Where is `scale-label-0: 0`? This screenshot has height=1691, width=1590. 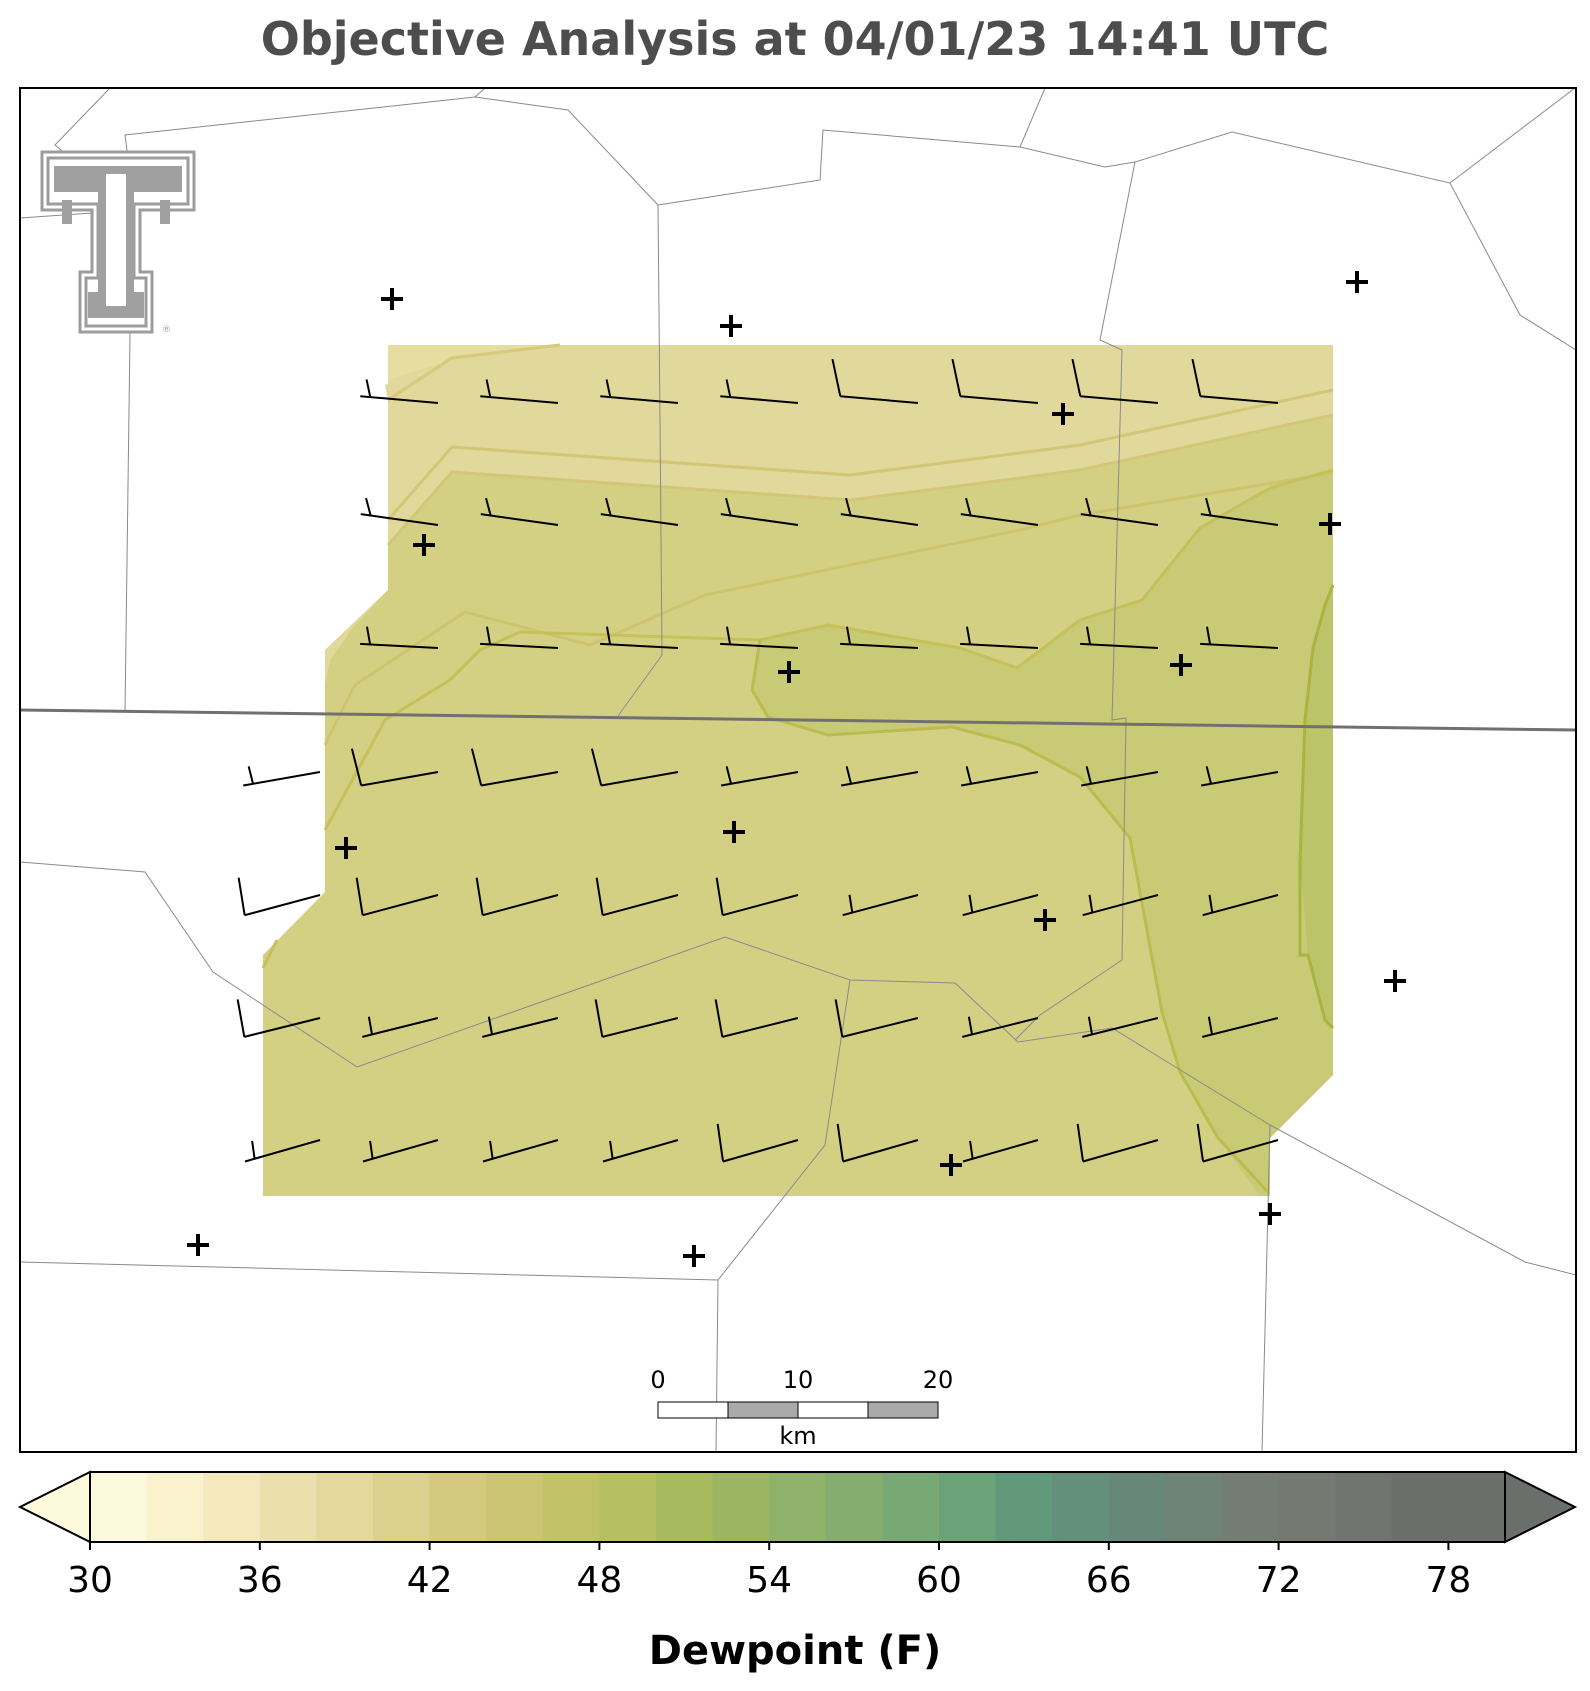
scale-label-0: 0 is located at coordinates (657, 1380).